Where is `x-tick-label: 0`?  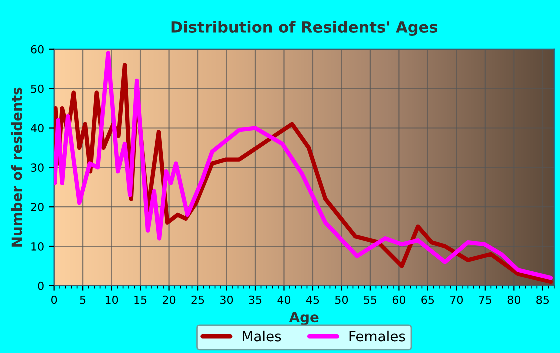 x-tick-label: 0 is located at coordinates (55, 300).